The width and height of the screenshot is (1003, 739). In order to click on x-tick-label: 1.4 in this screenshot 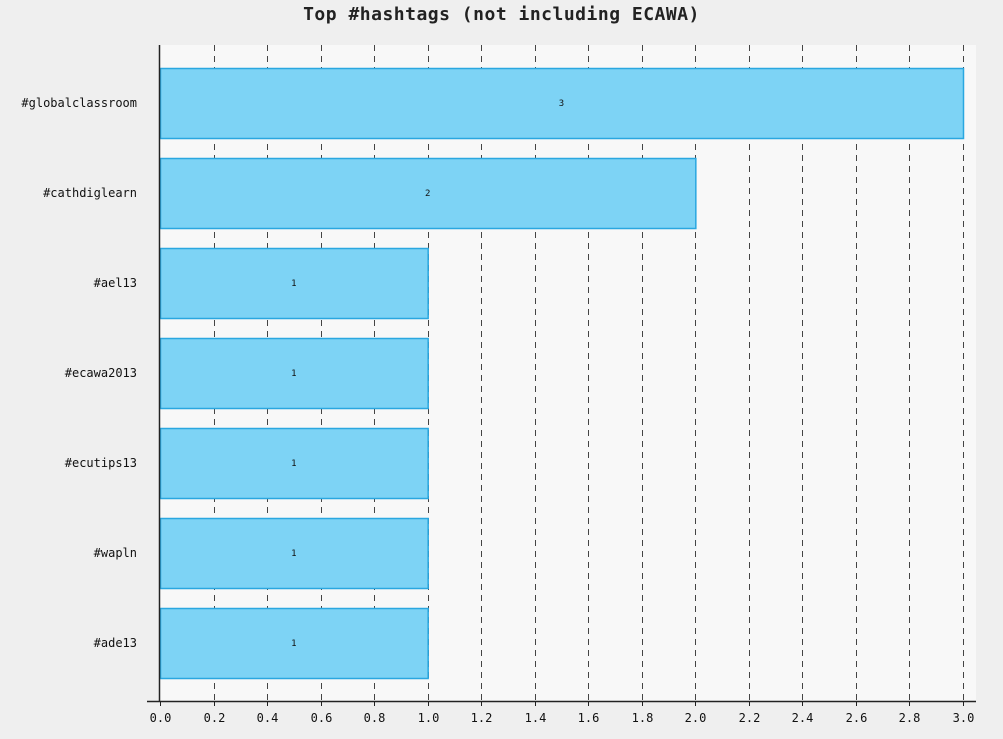, I will do `click(536, 718)`.